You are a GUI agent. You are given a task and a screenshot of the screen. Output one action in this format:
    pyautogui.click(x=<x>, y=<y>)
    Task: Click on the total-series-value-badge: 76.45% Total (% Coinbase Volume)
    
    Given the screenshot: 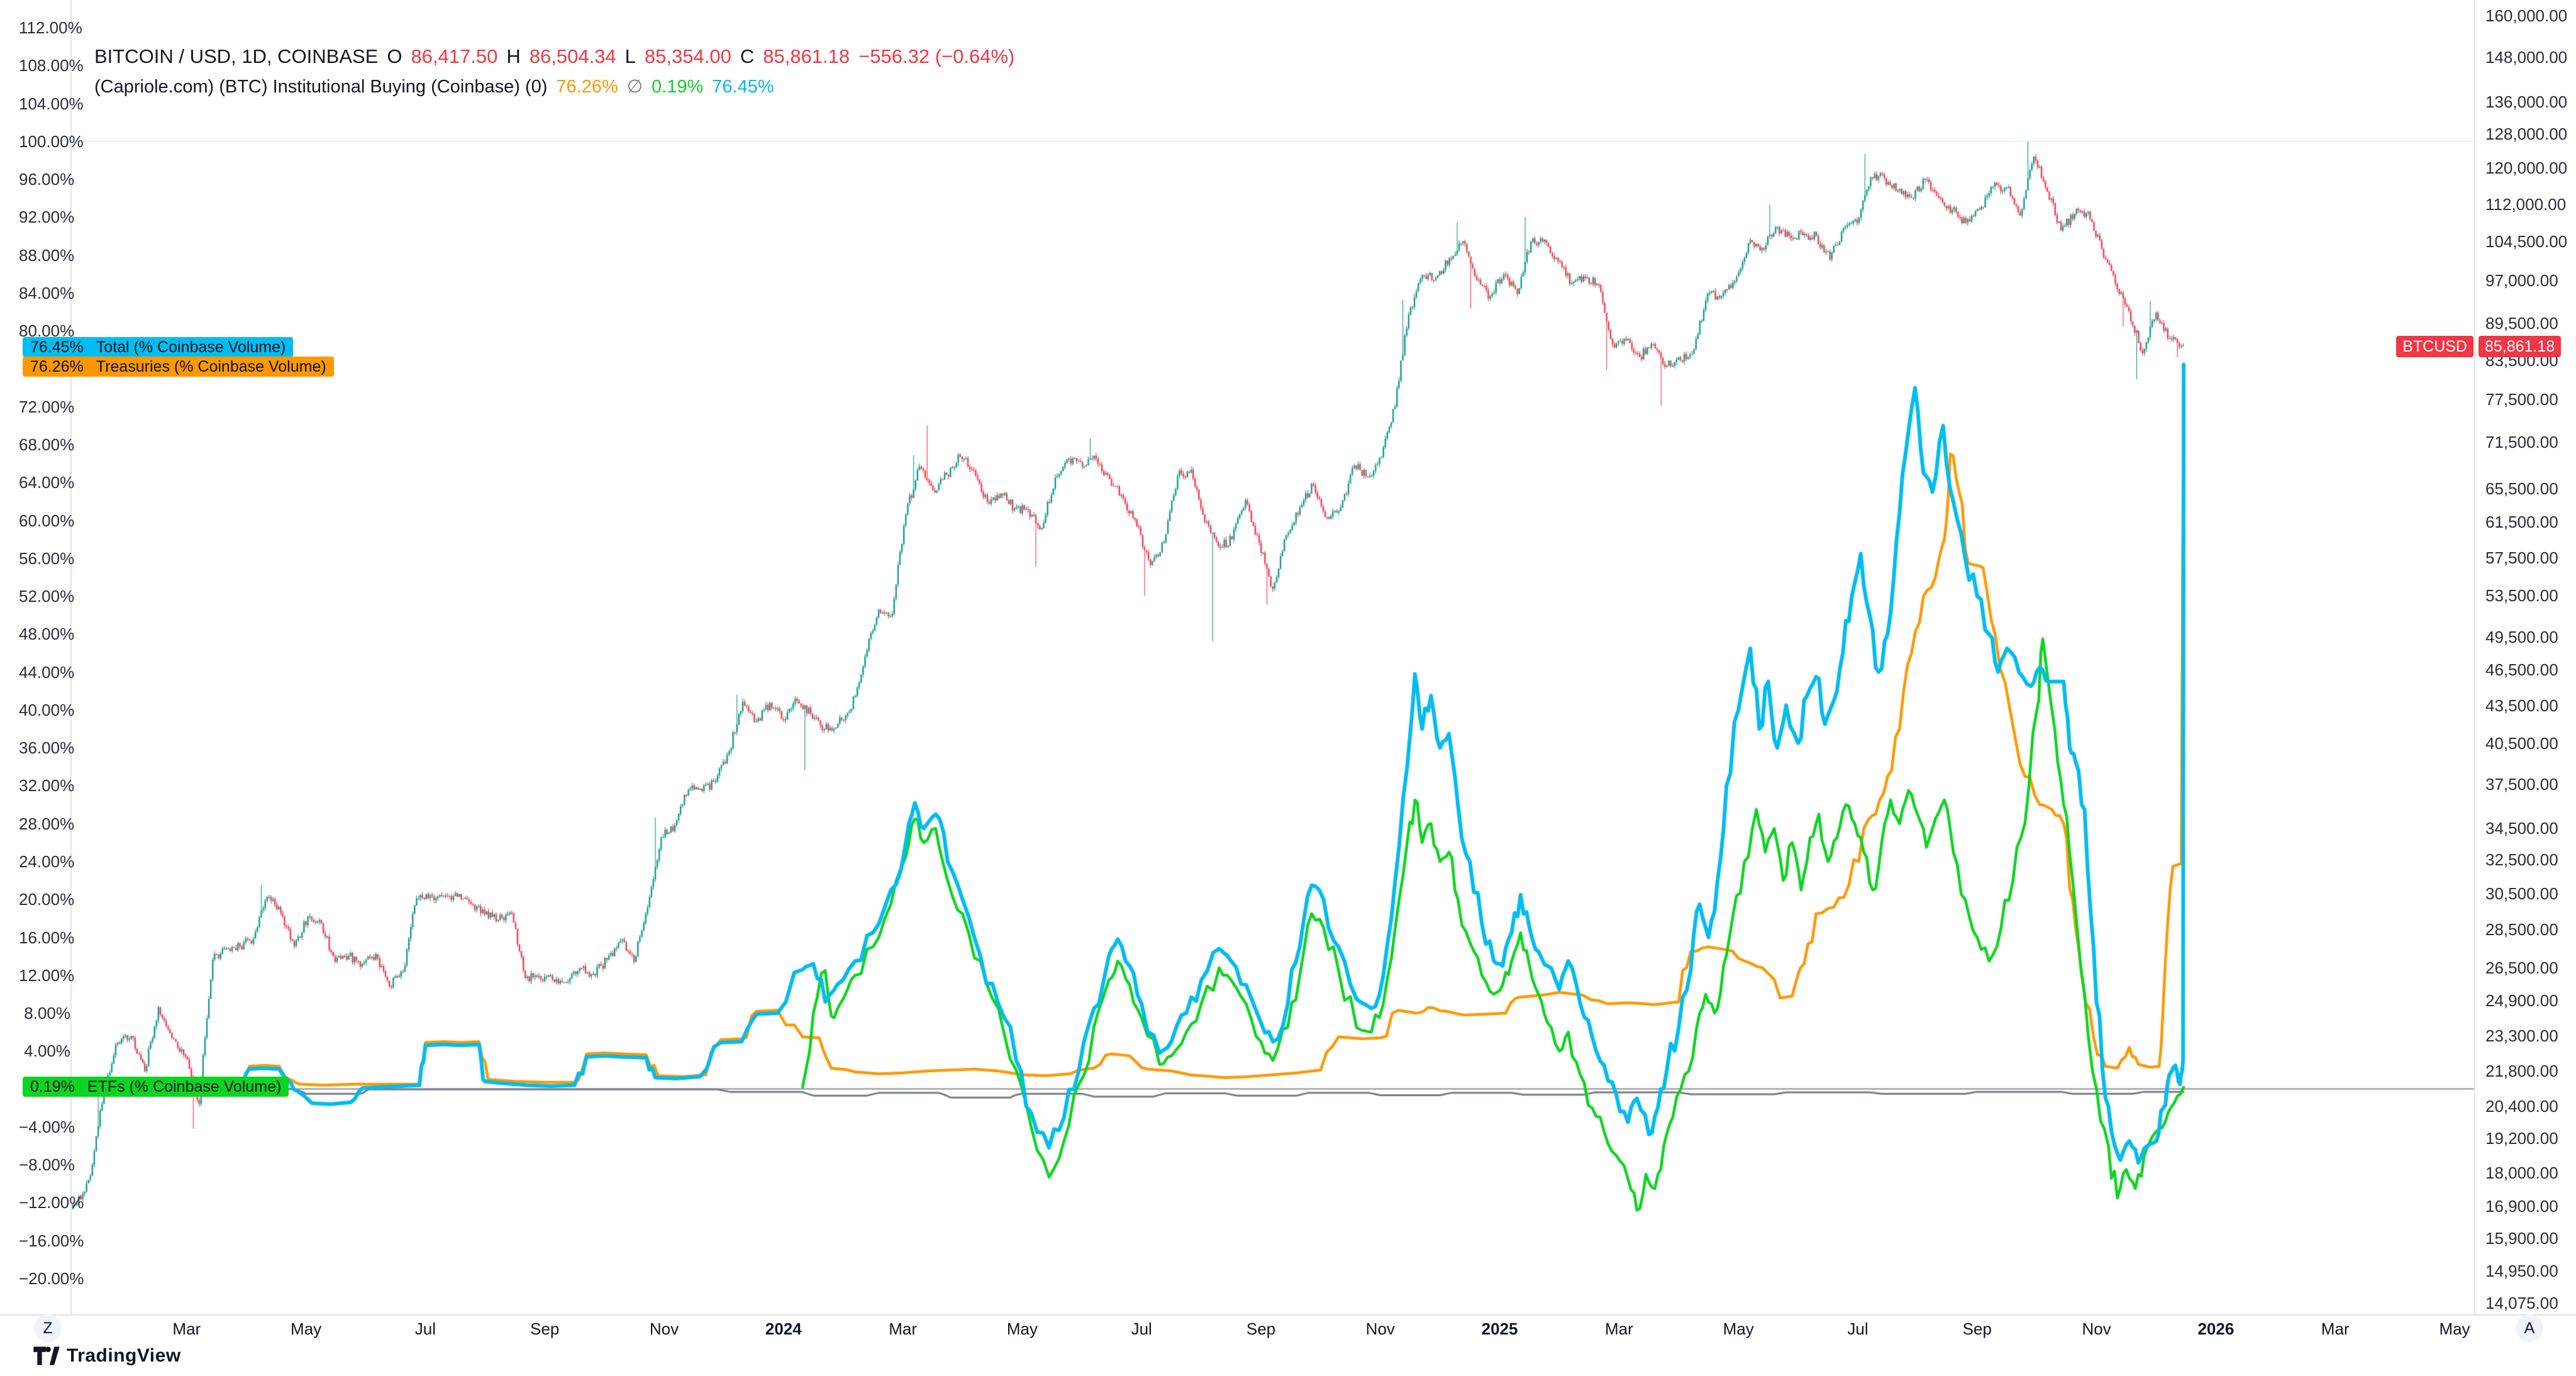 What is the action you would take?
    pyautogui.click(x=158, y=347)
    